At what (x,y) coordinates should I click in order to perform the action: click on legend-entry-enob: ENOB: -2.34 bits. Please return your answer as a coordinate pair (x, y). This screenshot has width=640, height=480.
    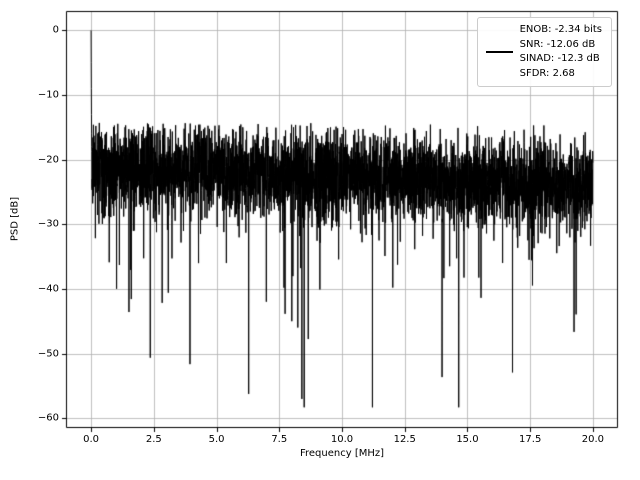
    Looking at the image, I should click on (560, 29).